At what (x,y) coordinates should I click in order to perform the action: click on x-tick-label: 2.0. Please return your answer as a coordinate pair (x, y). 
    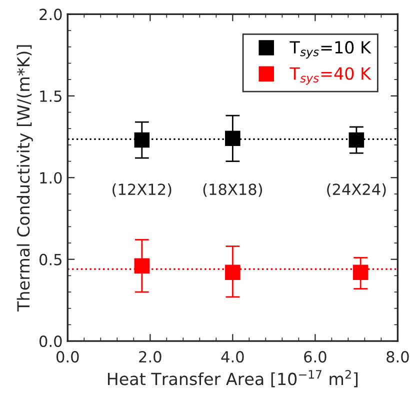
    Looking at the image, I should click on (150, 357).